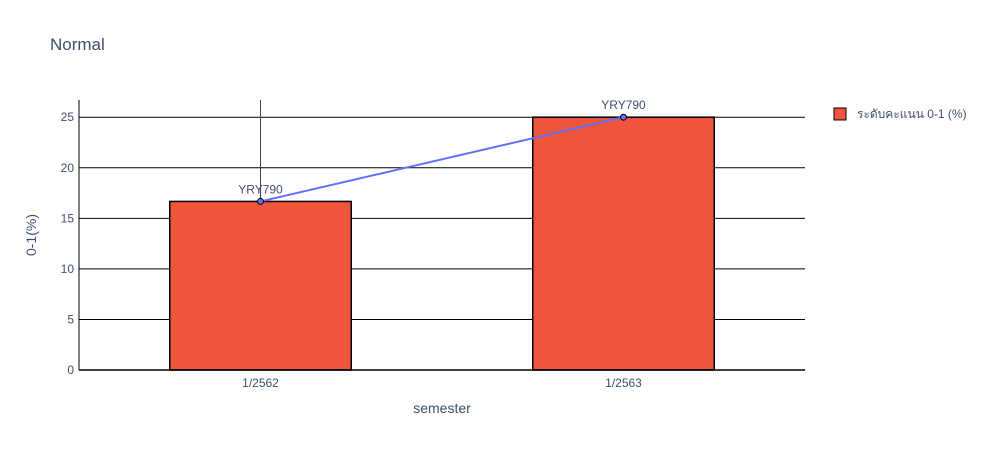  I want to click on legend-label: ระดับคะแนน 0-1 (%), so click(912, 114).